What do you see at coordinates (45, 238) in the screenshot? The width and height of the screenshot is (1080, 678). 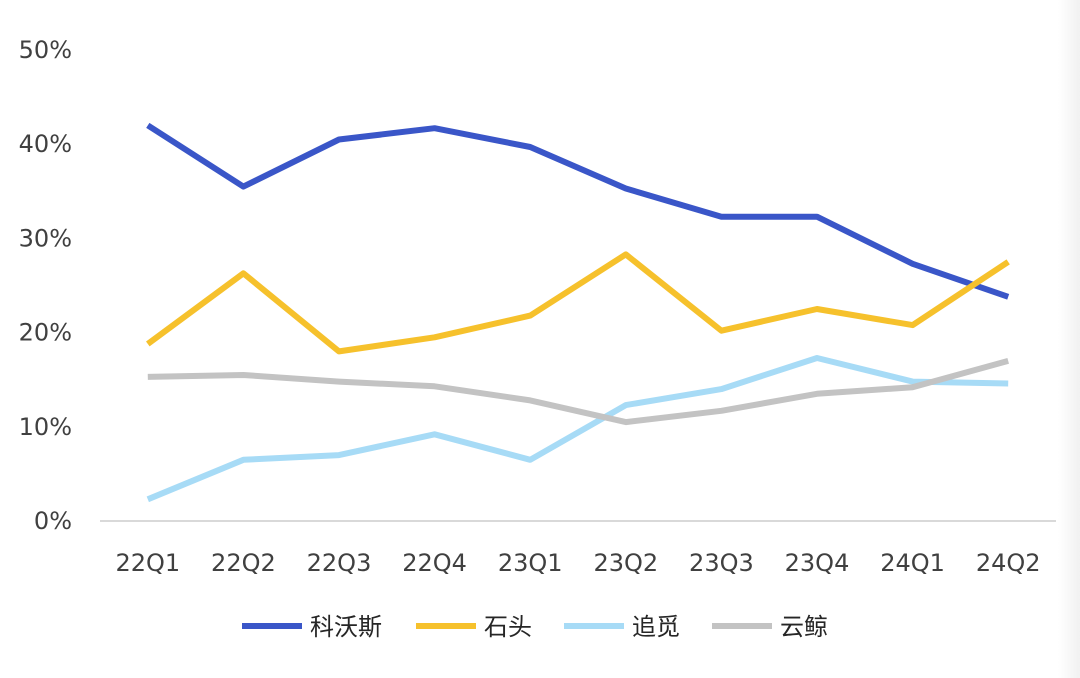 I see `y-tick-label: 30%` at bounding box center [45, 238].